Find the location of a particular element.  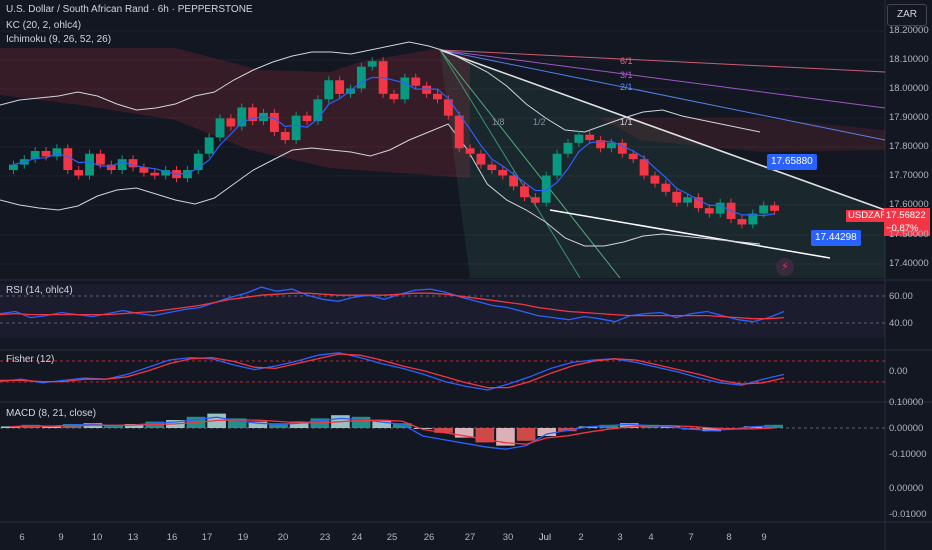

price-axis-label: 18.10000 is located at coordinates (909, 59).